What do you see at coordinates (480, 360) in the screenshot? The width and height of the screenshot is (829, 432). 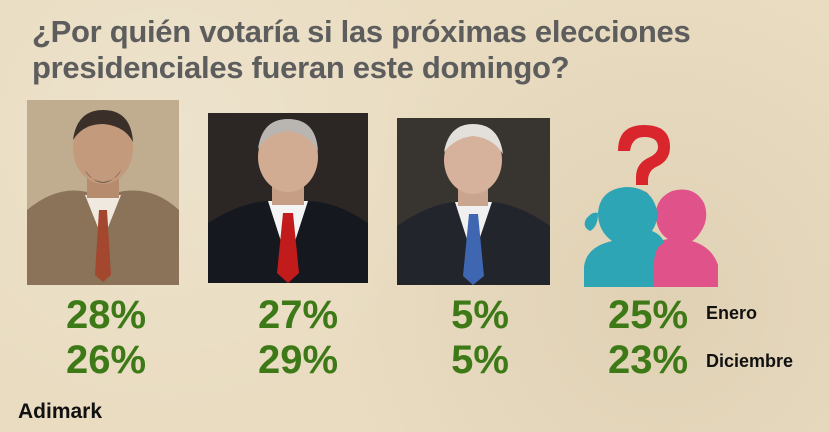 I see `percent-c3-diciembre: 5%` at bounding box center [480, 360].